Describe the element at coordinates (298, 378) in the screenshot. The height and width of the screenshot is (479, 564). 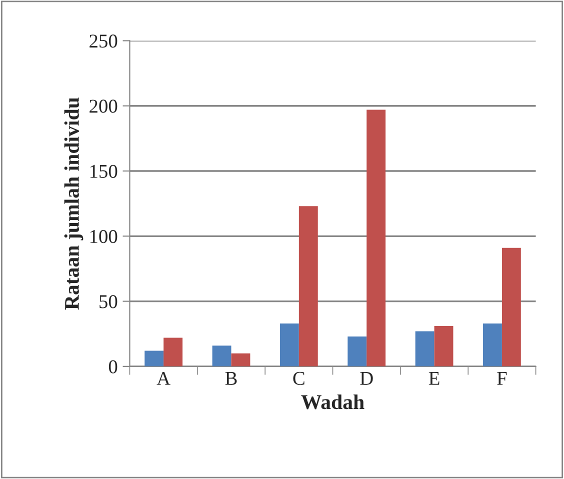
I see `x-tick-label: C` at that location.